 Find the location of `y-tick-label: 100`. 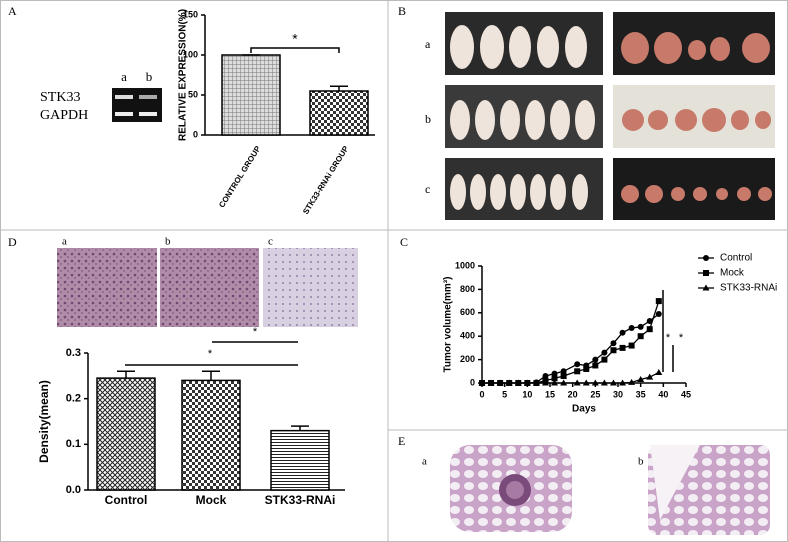

y-tick-label: 100 is located at coordinates (190, 54).